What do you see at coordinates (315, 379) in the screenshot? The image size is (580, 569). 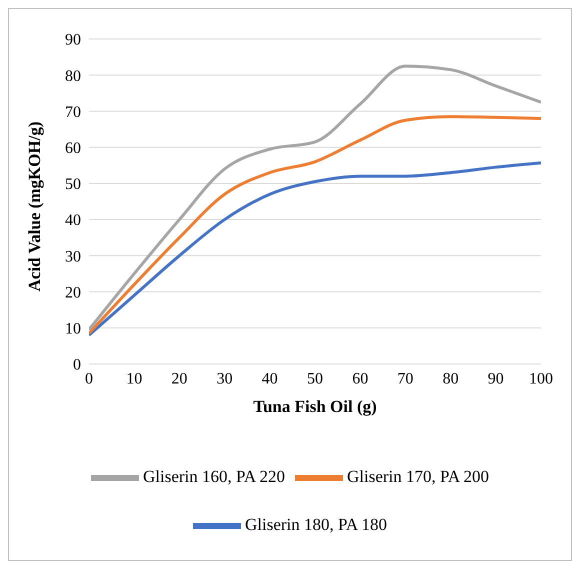 I see `x-tick-label: 50` at bounding box center [315, 379].